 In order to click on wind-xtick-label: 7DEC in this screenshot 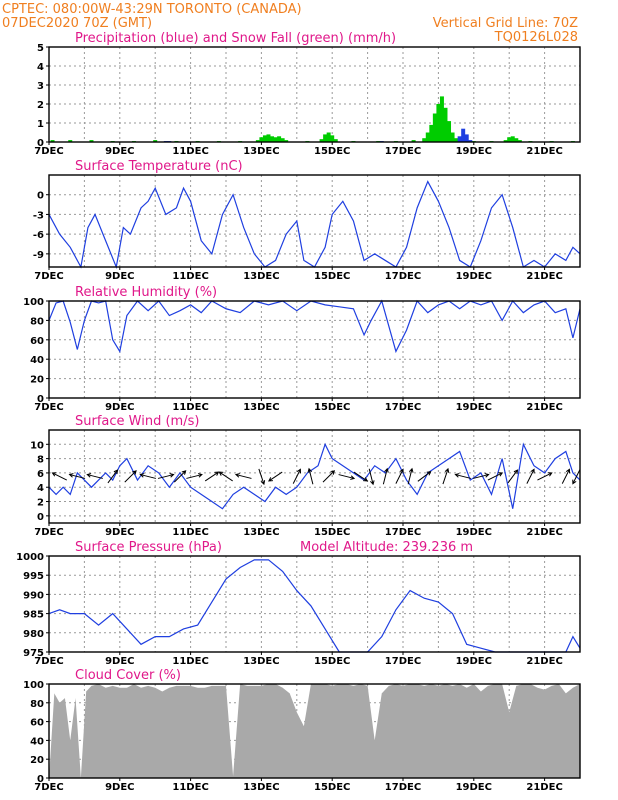, I will do `click(48, 532)`.